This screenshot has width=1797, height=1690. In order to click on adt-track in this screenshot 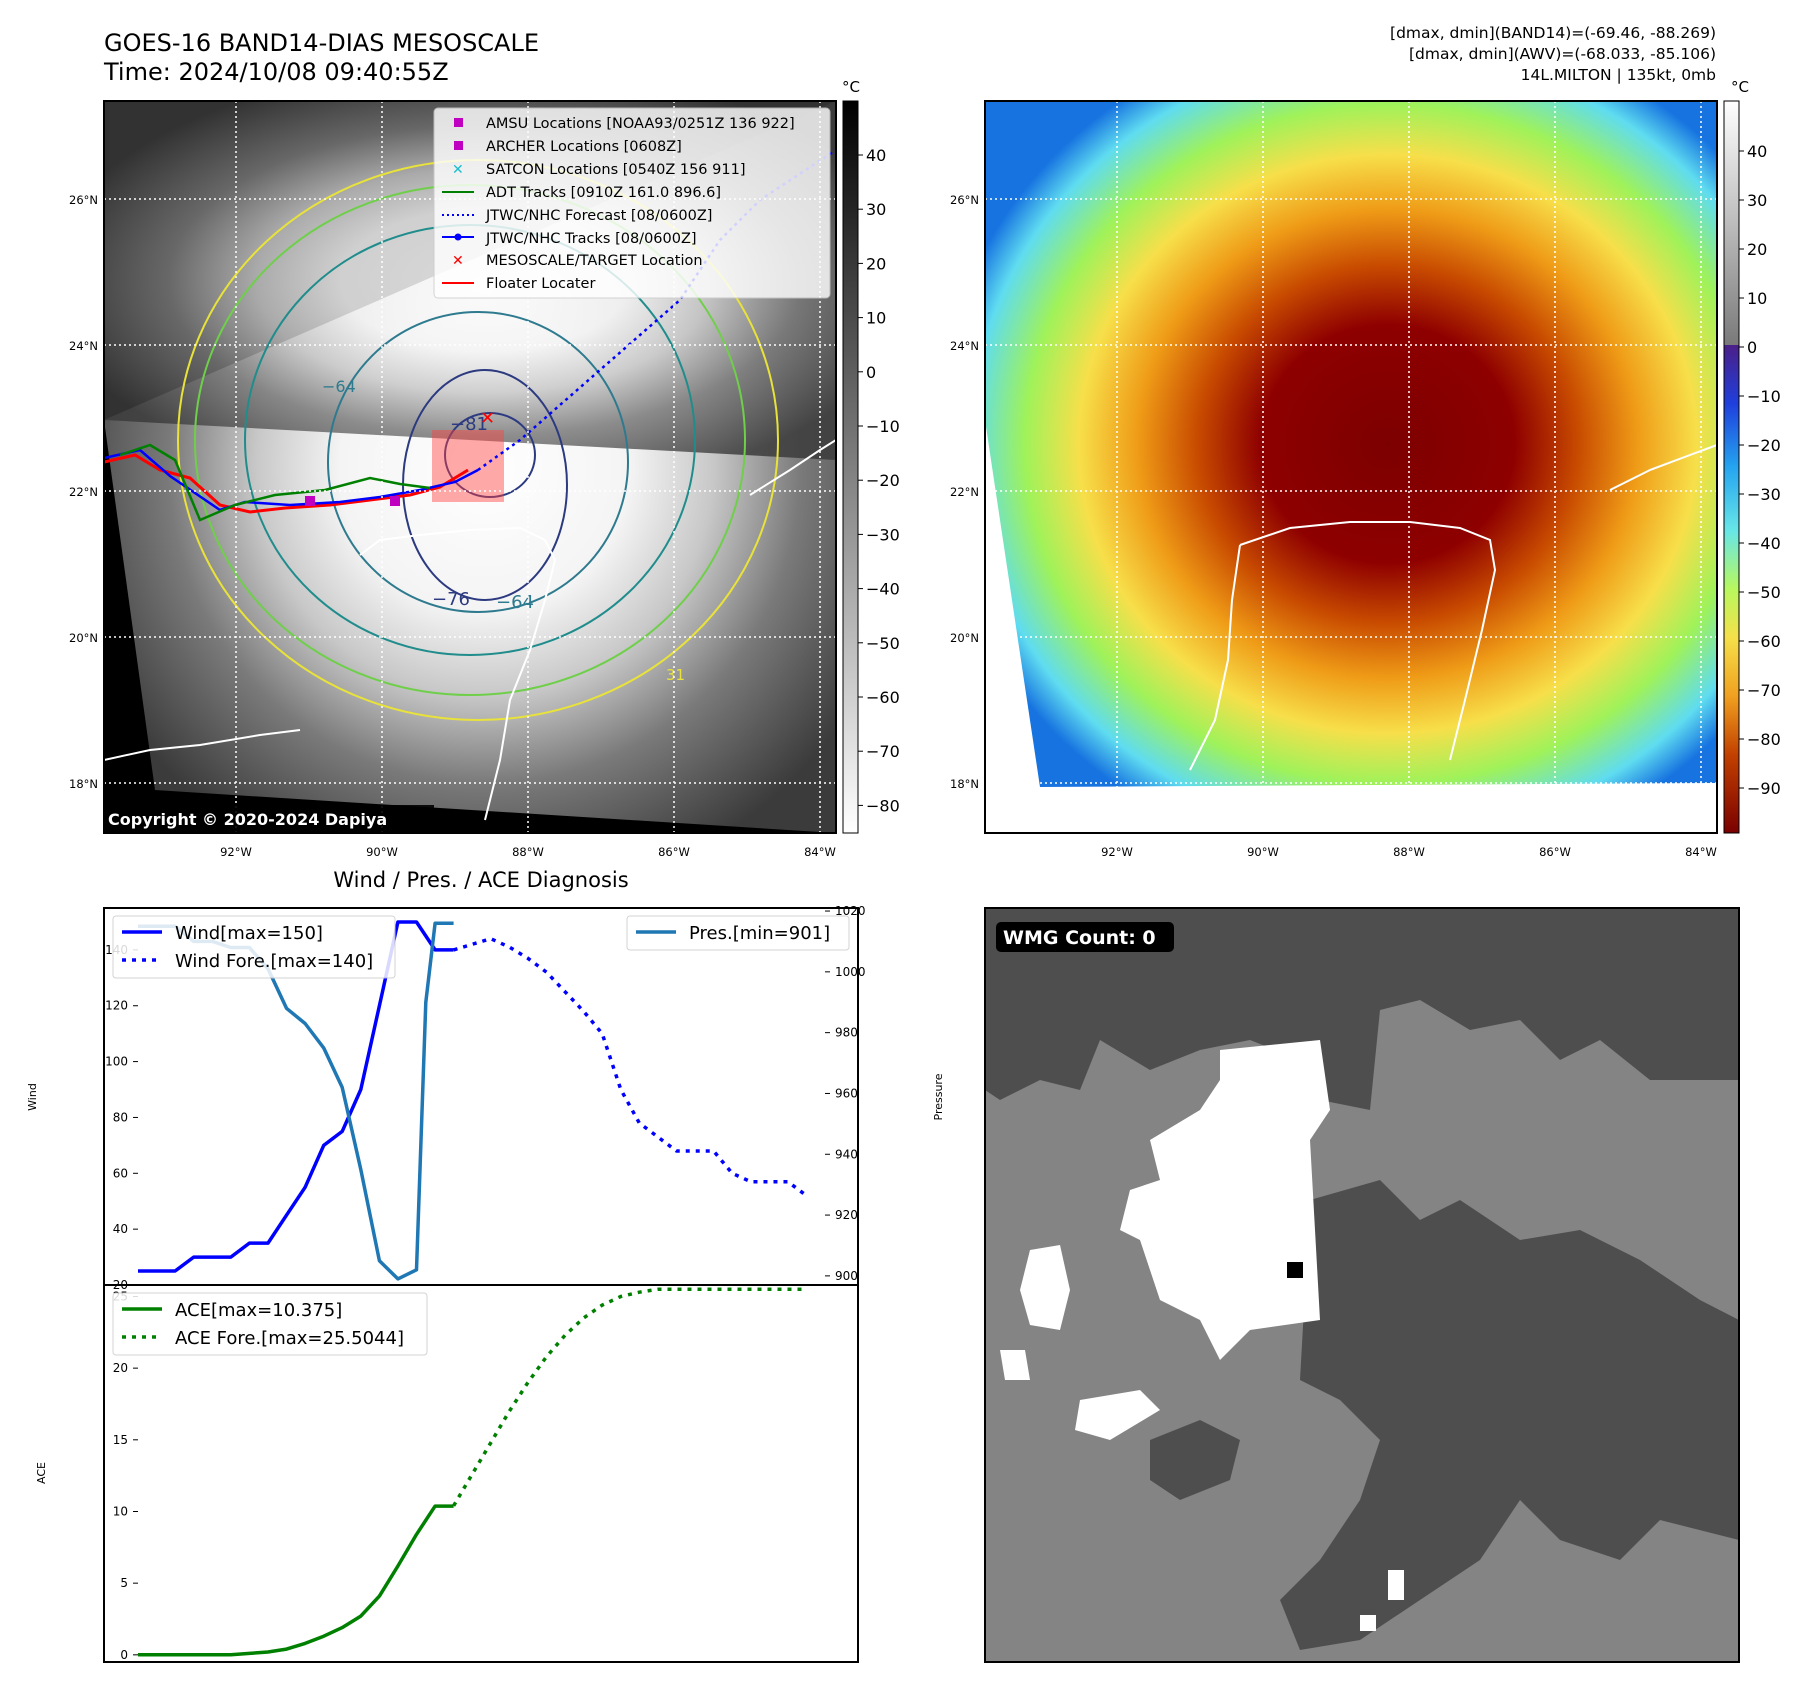, I will do `click(275, 482)`.